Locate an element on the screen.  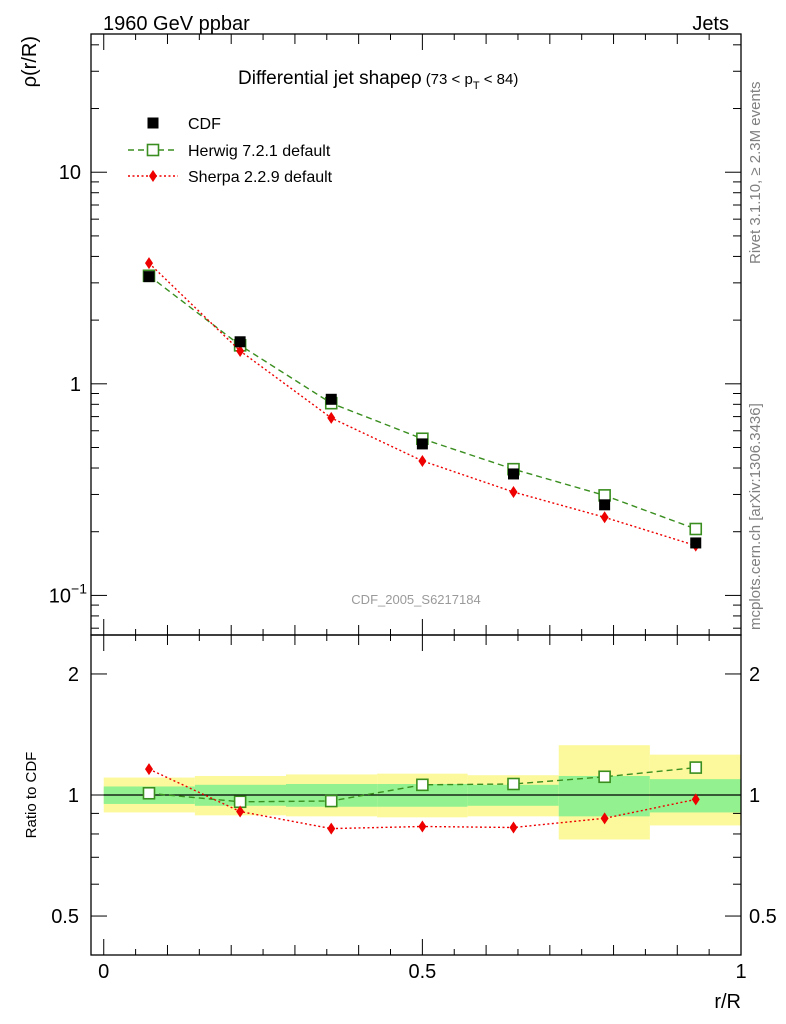
process-label: Jets is located at coordinates (710, 24).